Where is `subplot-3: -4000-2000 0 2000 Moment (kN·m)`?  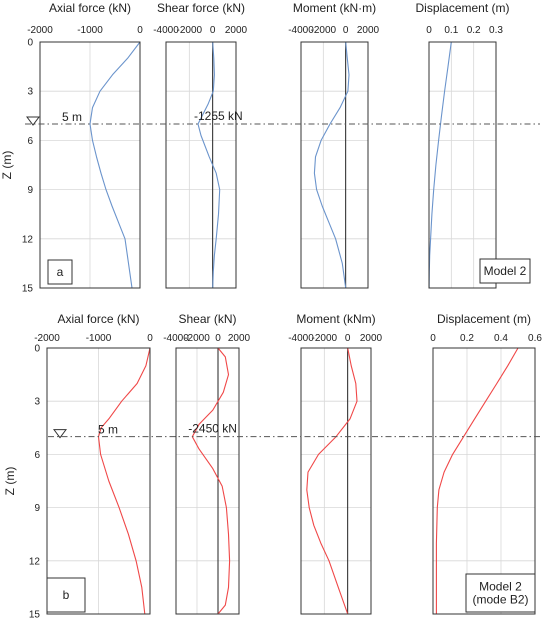
subplot-3: -4000-2000 0 2000 Moment (kN·m) is located at coordinates (334, 145).